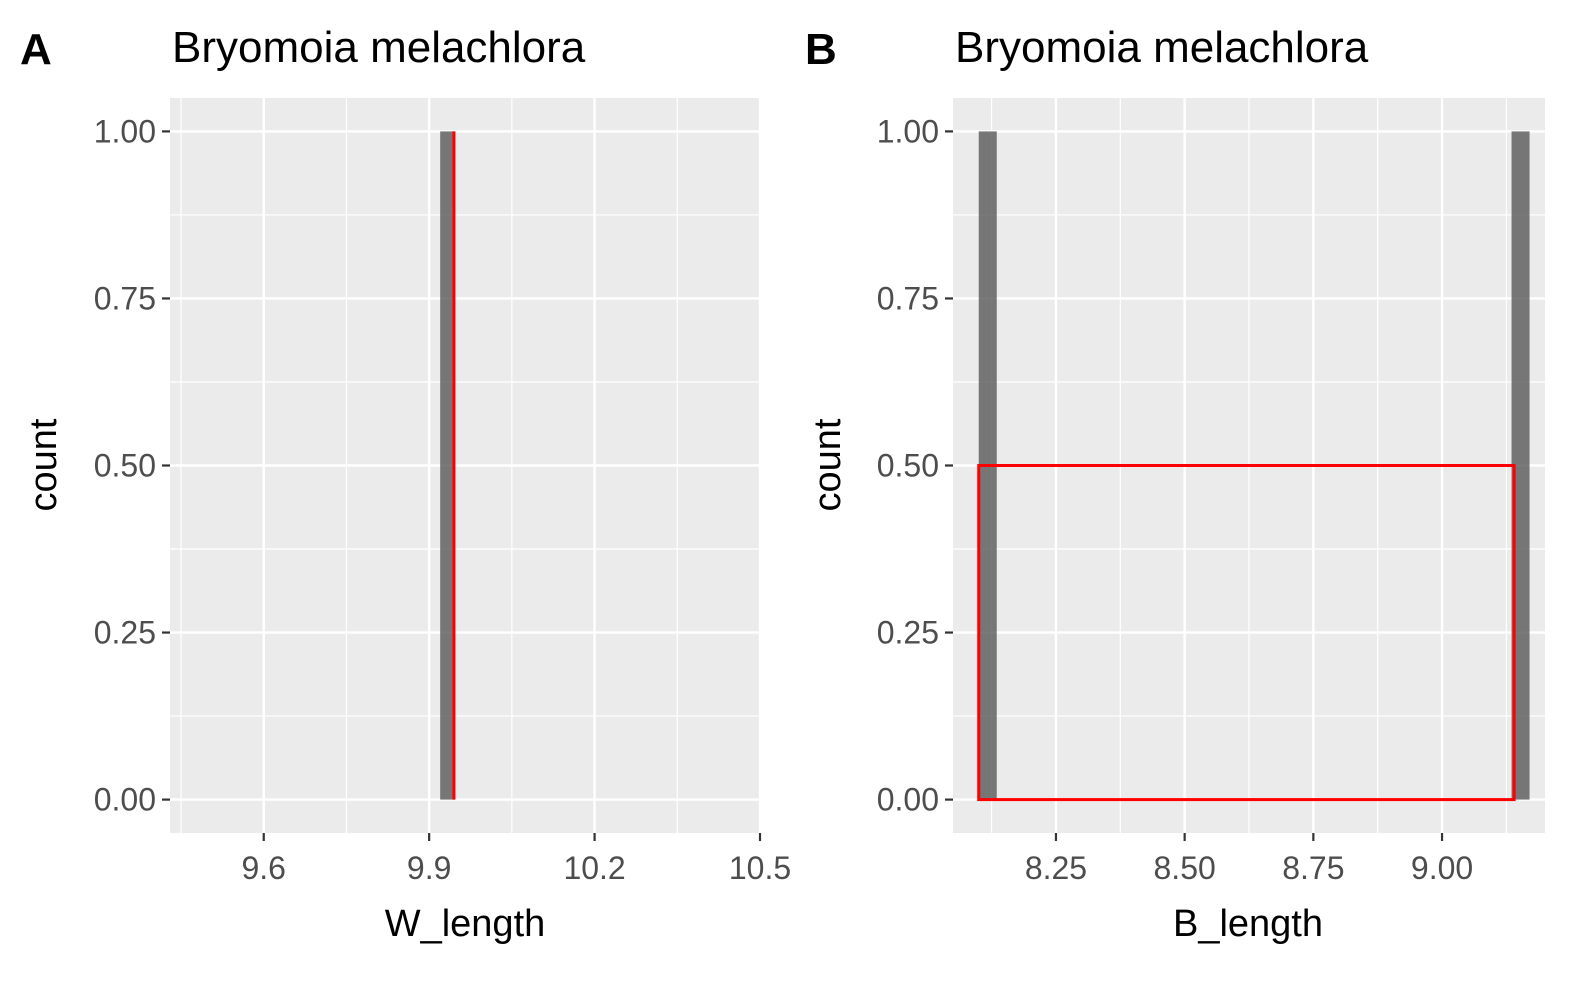 The height and width of the screenshot is (984, 1593). What do you see at coordinates (760, 868) in the screenshot?
I see `x-tick-label: 10.5` at bounding box center [760, 868].